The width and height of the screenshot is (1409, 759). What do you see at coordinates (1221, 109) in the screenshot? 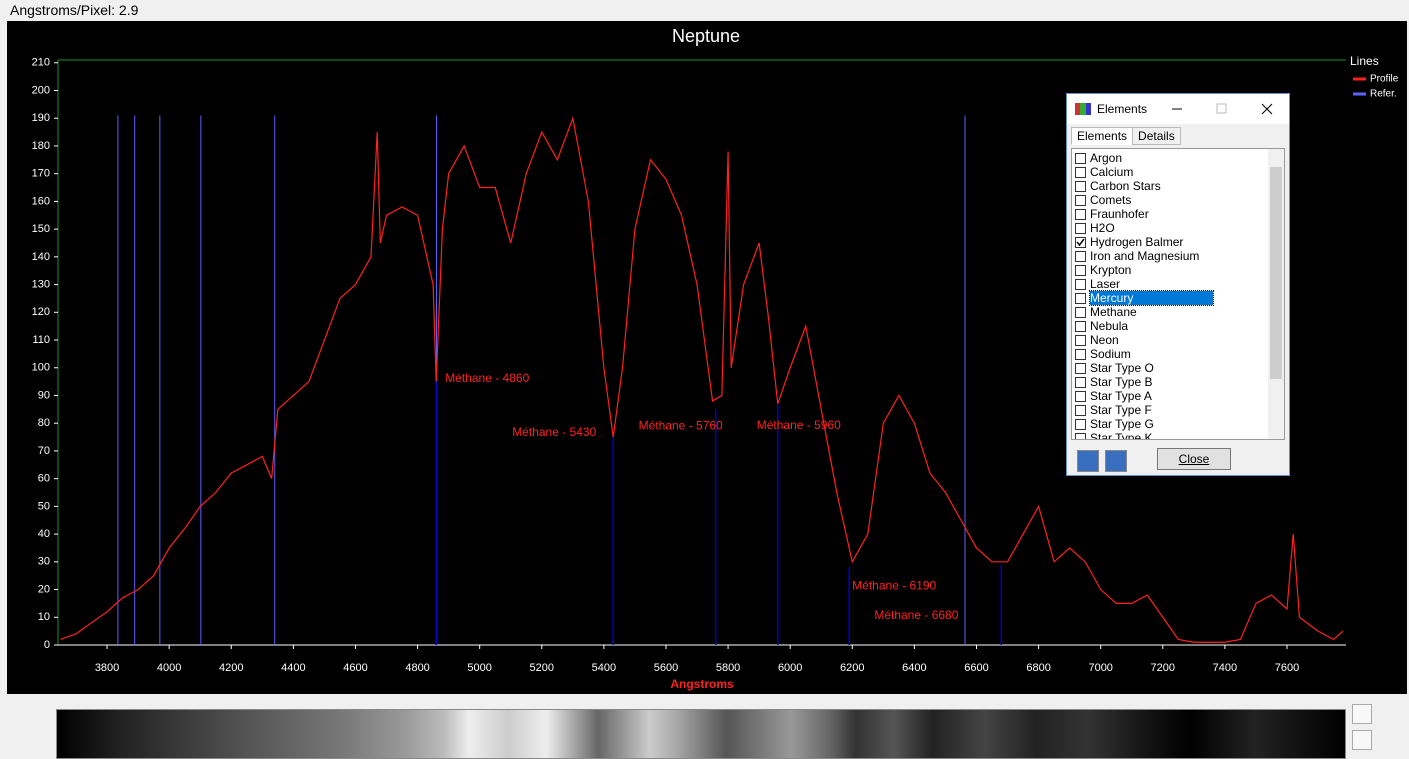
I see `window-controls` at bounding box center [1221, 109].